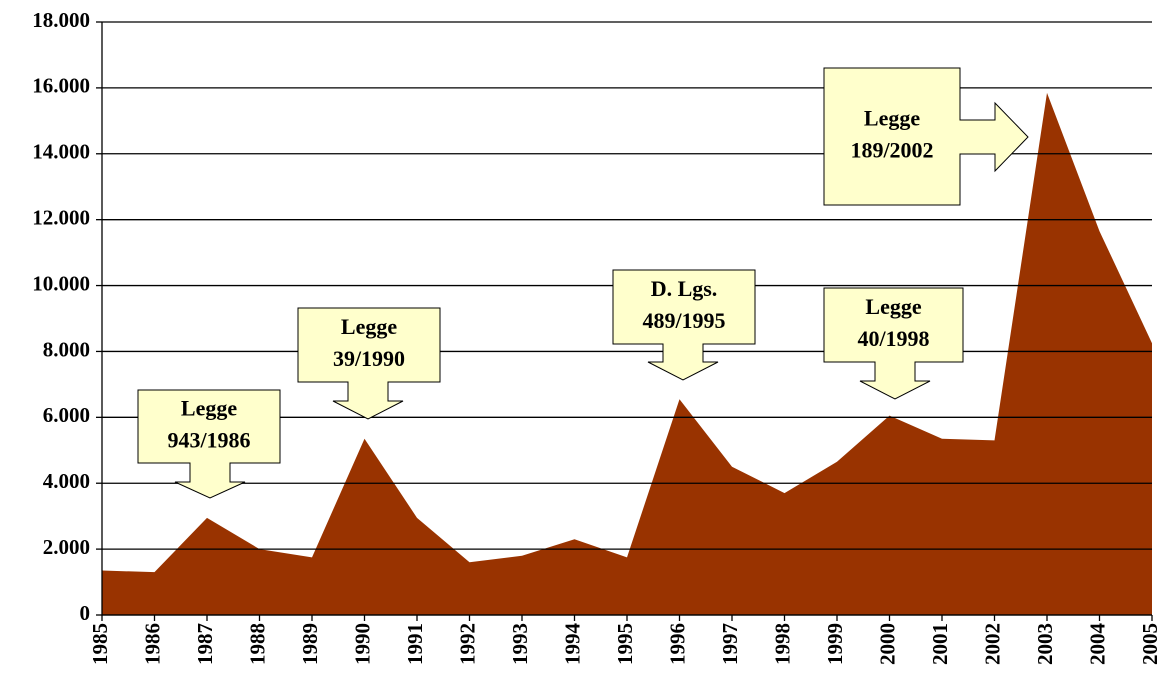  Describe the element at coordinates (782, 644) in the screenshot. I see `x-tick-label: 1998` at that location.